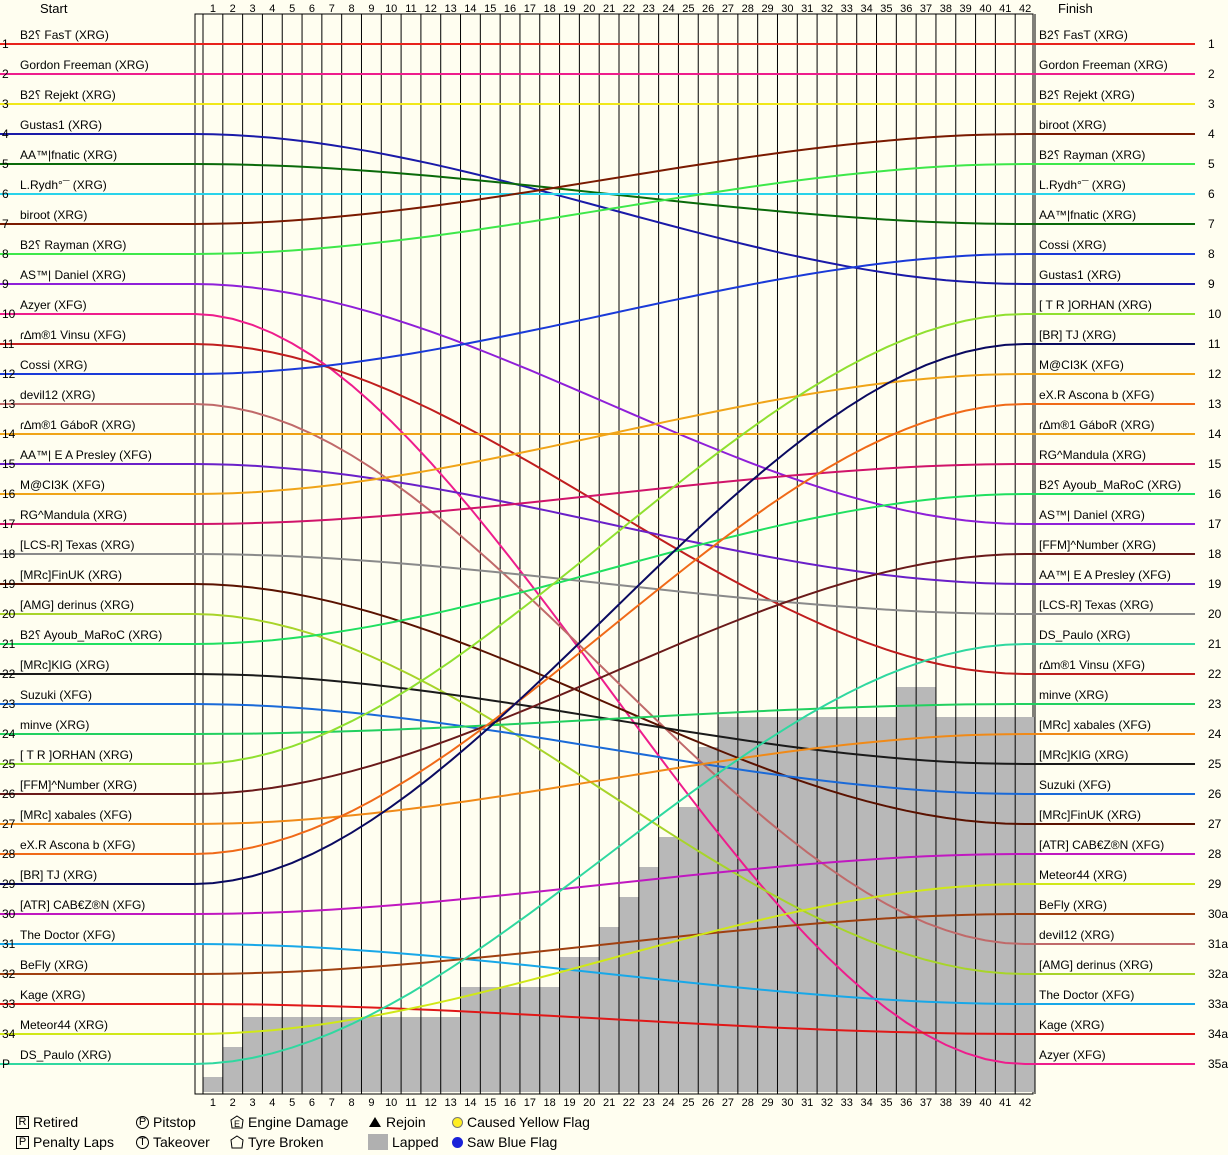  Describe the element at coordinates (1215, 404) in the screenshot. I see `finish-position-number: 13` at that location.